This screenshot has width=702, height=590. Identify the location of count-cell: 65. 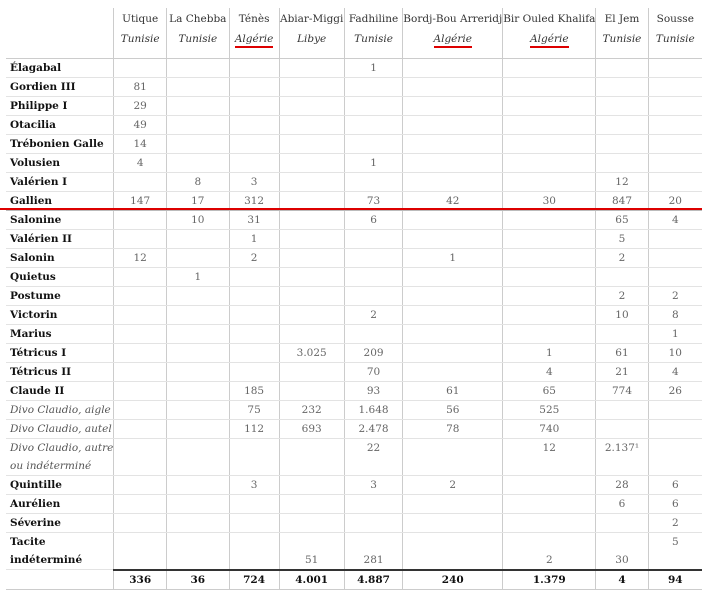
(549, 391).